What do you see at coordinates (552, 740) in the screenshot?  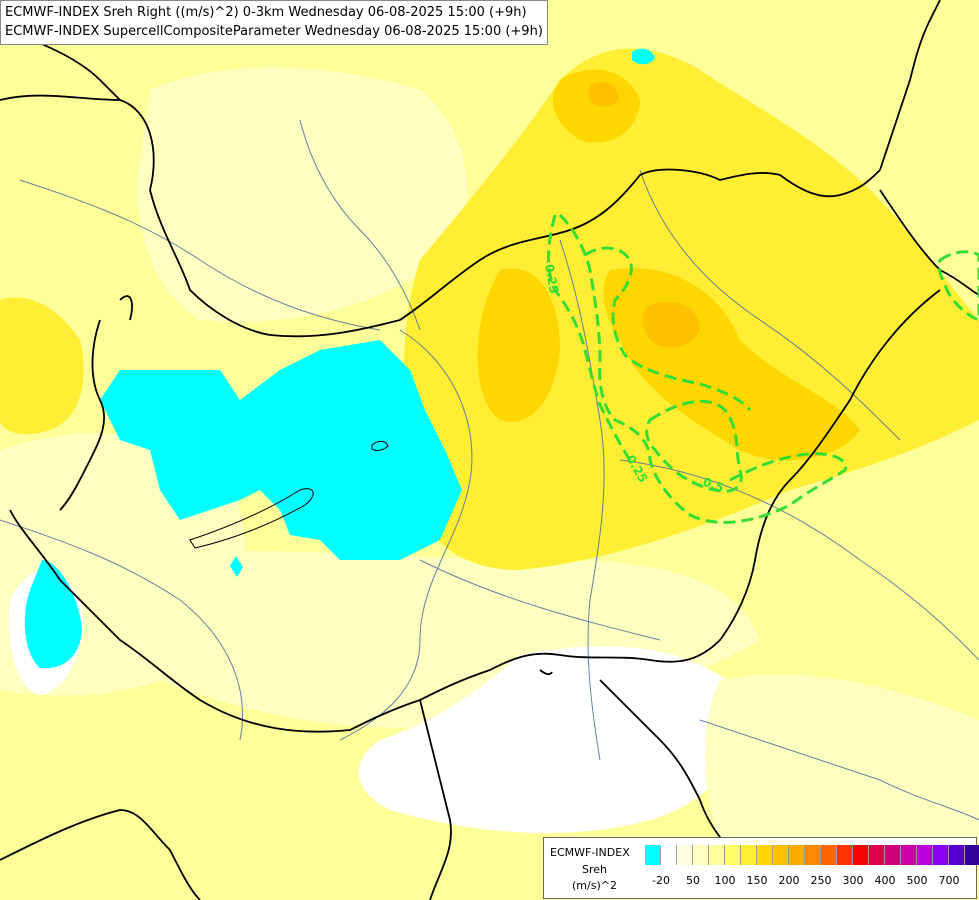 I see `field-white-region-south` at bounding box center [552, 740].